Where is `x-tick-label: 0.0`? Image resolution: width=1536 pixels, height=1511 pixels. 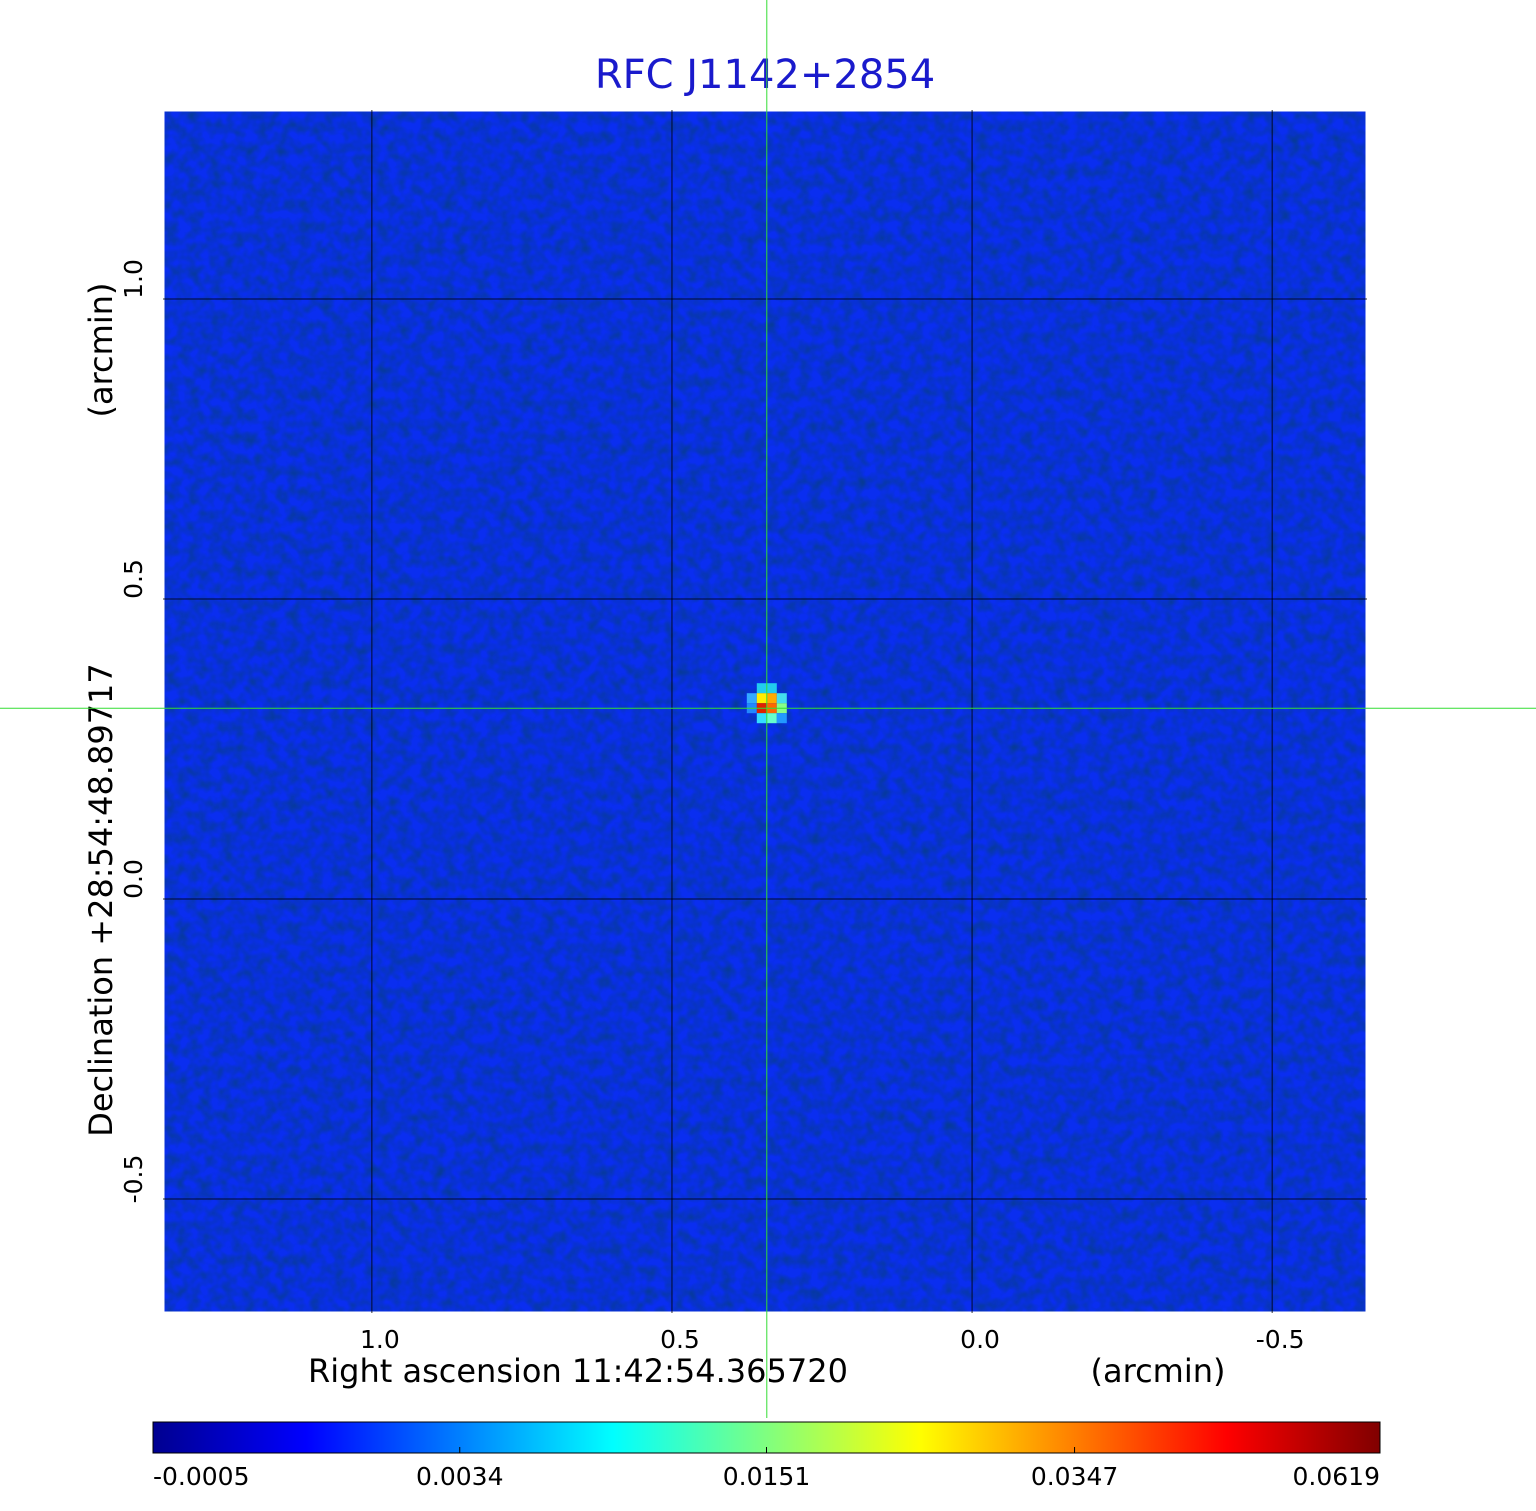
x-tick-label: 0.0 is located at coordinates (980, 1339).